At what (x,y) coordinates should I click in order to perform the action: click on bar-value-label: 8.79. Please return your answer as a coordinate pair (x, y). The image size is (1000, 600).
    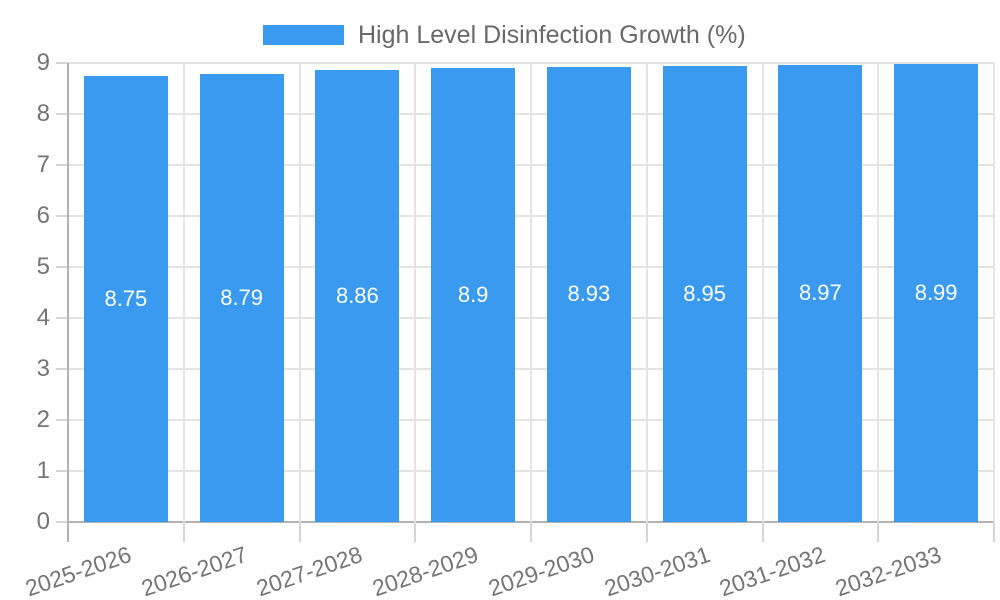
    Looking at the image, I should click on (242, 297).